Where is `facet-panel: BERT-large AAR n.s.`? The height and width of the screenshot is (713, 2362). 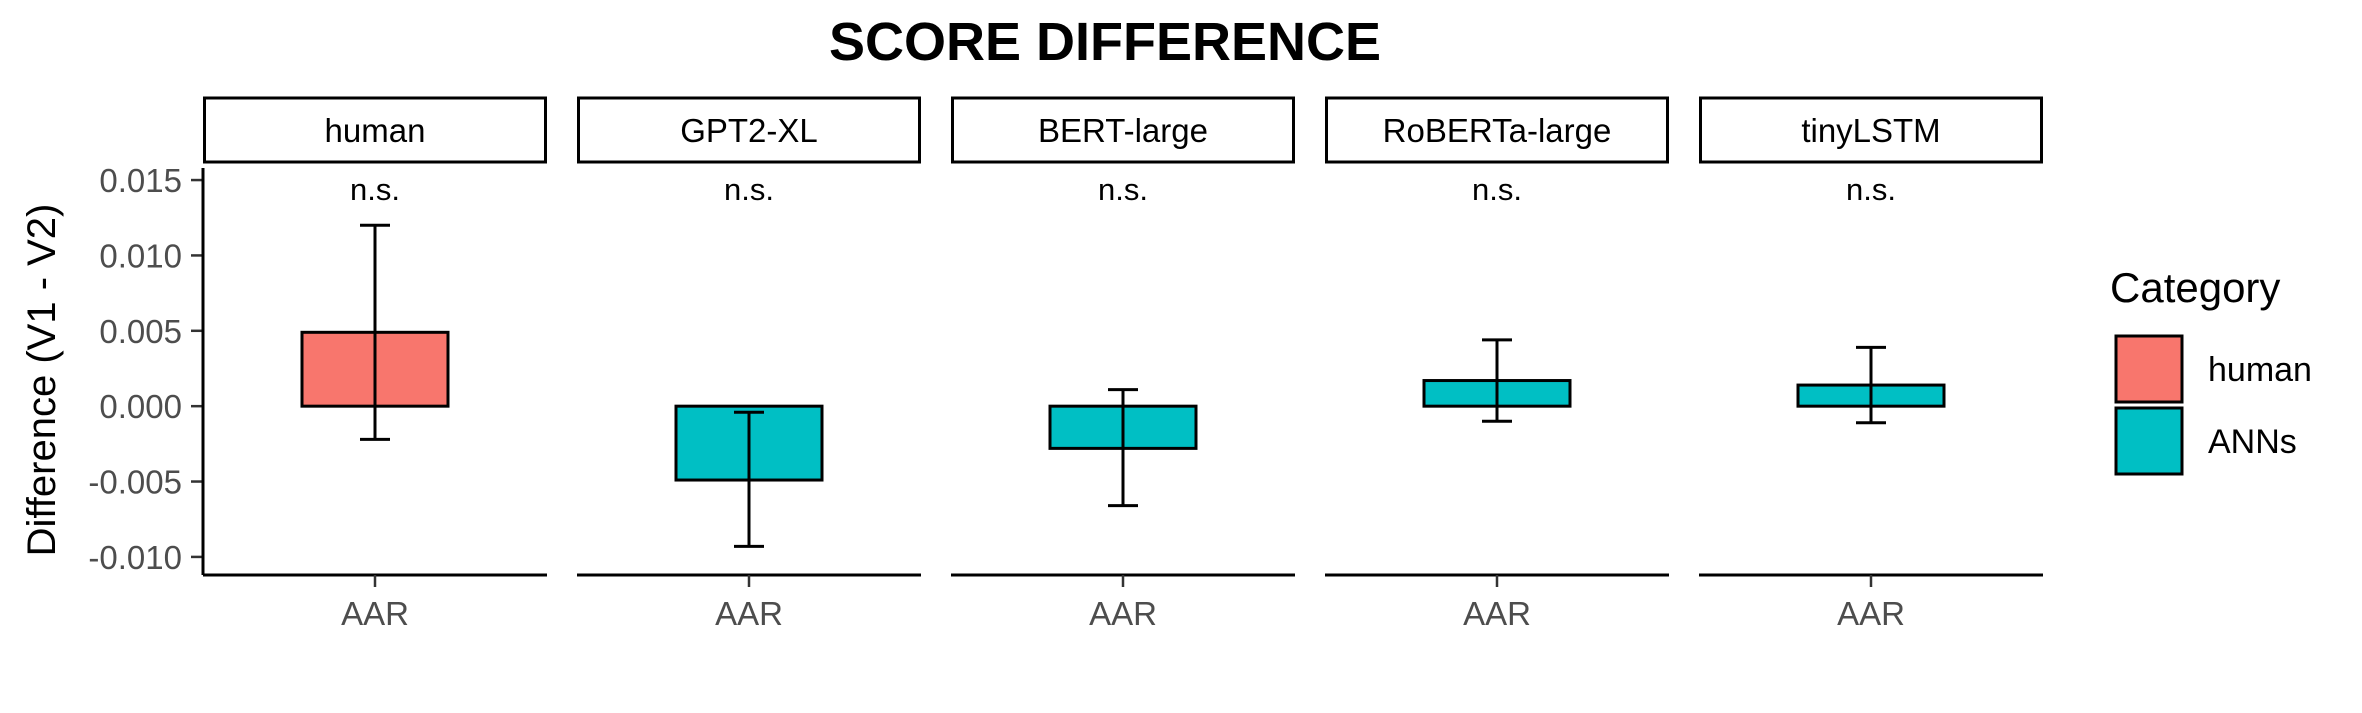 facet-panel: BERT-large AAR n.s. is located at coordinates (1123, 364).